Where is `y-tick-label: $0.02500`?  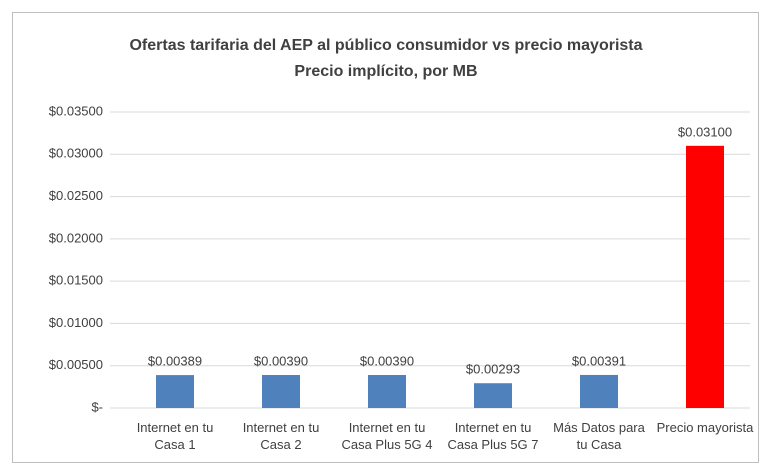
y-tick-label: $0.02500 is located at coordinates (76, 195).